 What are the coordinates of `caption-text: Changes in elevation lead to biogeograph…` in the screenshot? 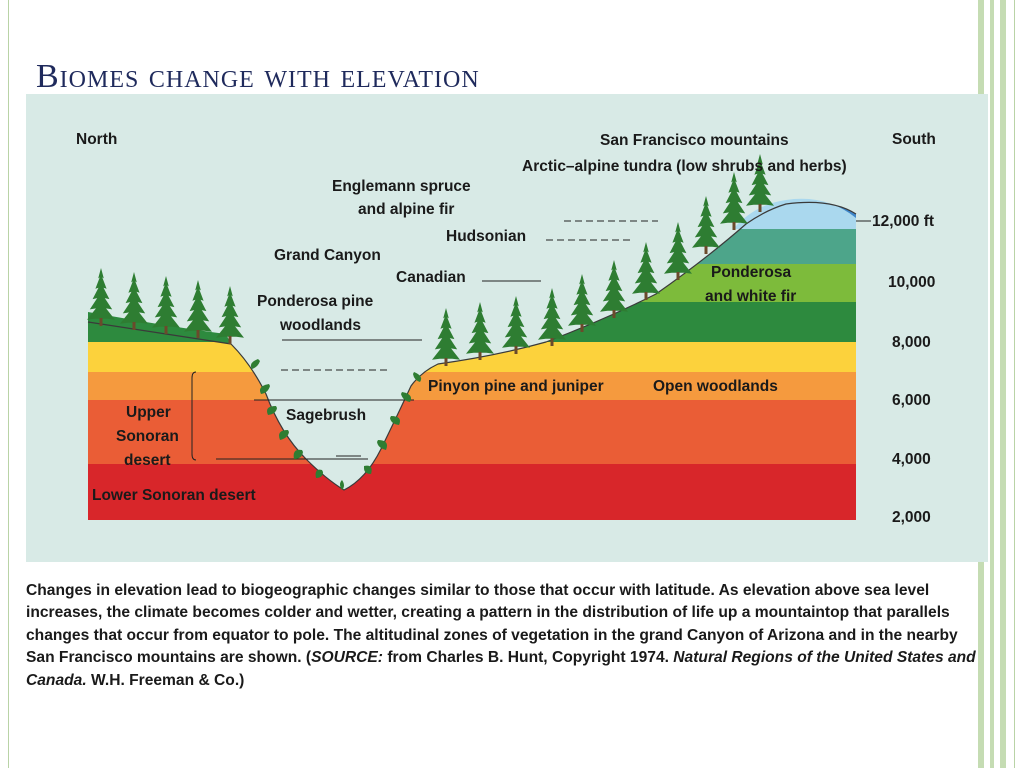 It's located at (492, 624).